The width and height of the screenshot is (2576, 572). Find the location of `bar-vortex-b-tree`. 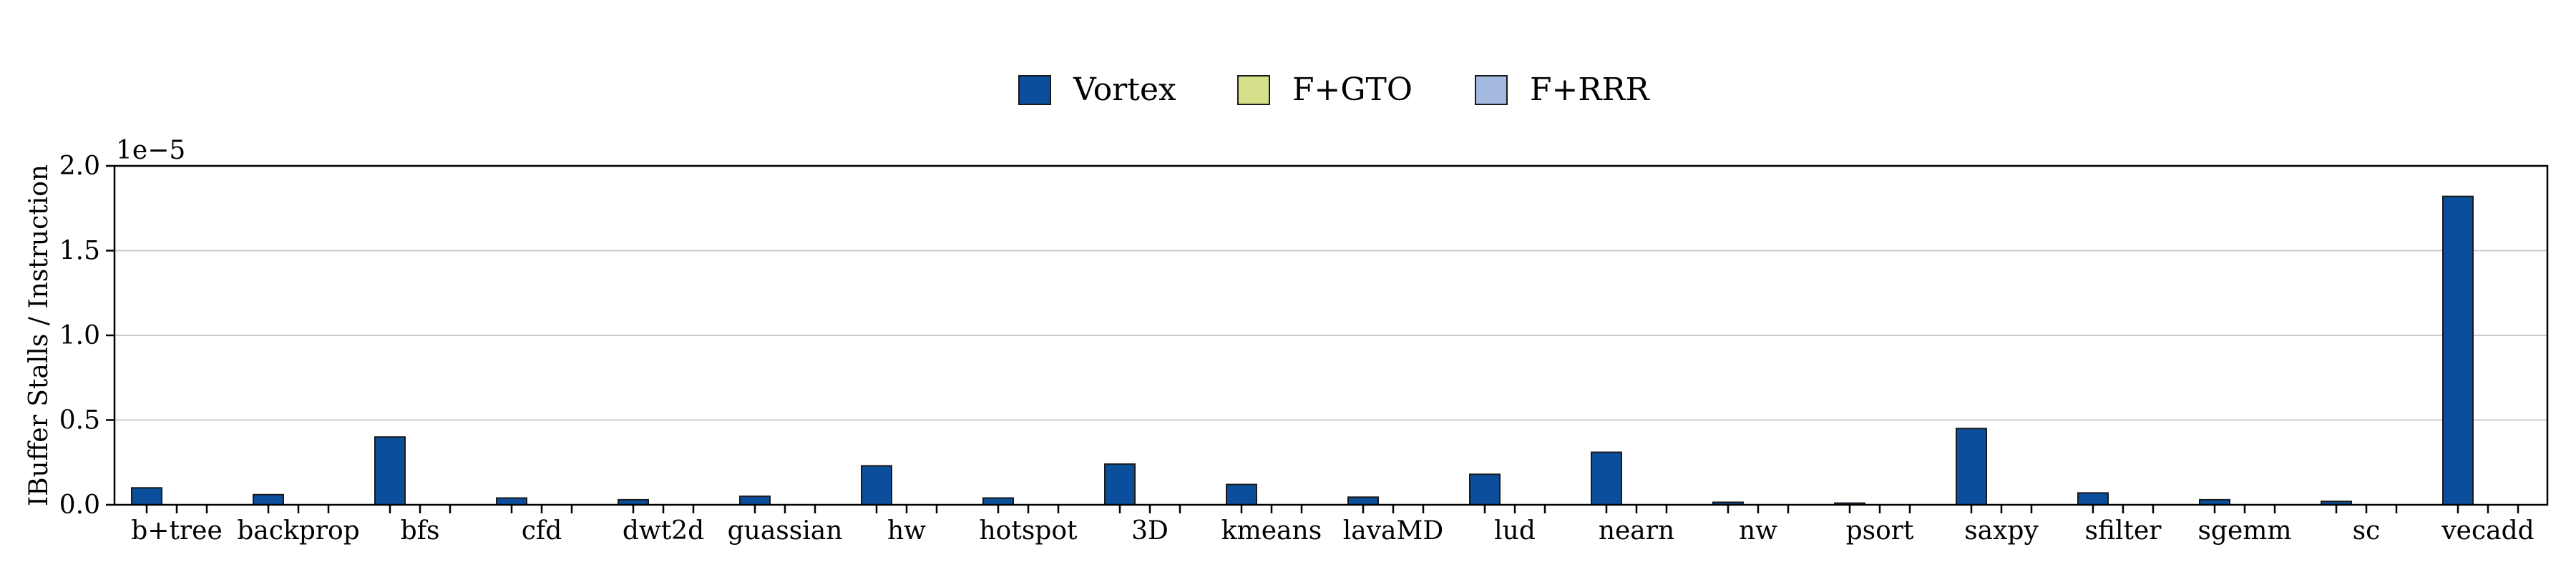

bar-vortex-b-tree is located at coordinates (146, 496).